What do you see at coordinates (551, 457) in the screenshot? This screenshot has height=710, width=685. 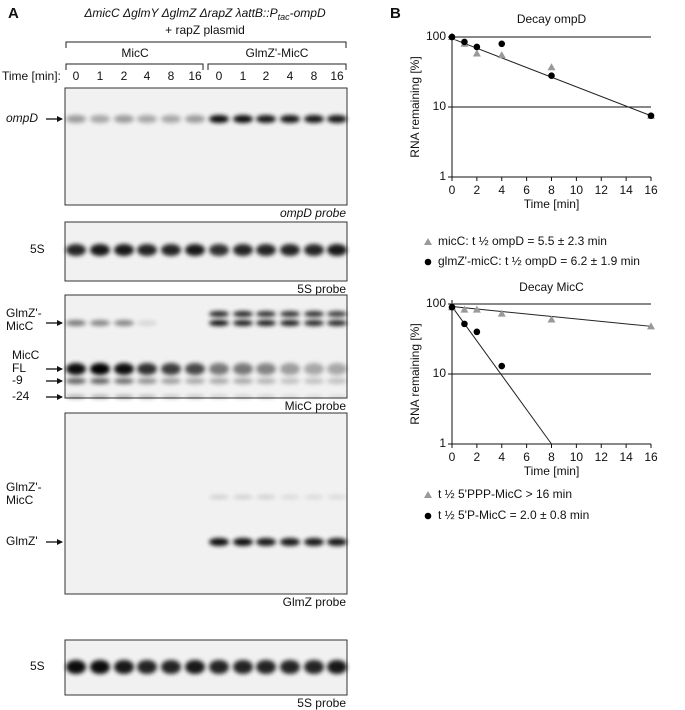 I see `x-tick-label: 8` at bounding box center [551, 457].